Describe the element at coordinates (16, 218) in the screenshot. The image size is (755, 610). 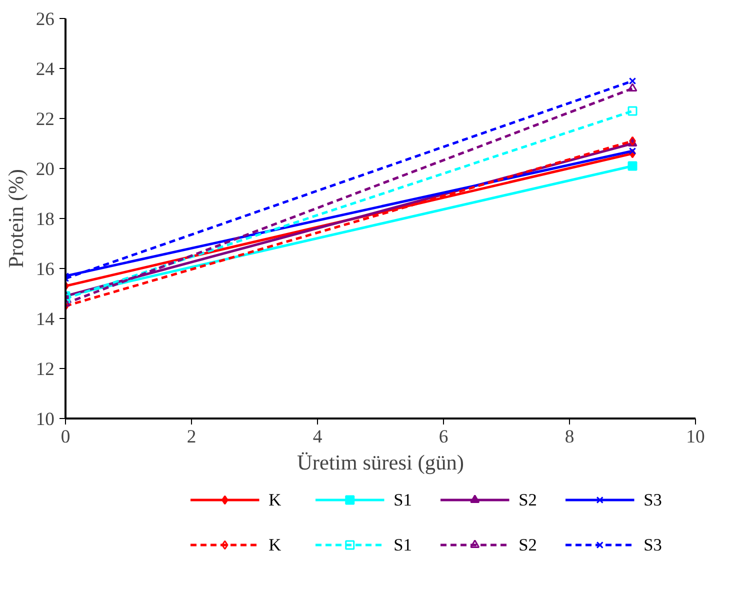
I see `y-axis-title: Protein (%)` at that location.